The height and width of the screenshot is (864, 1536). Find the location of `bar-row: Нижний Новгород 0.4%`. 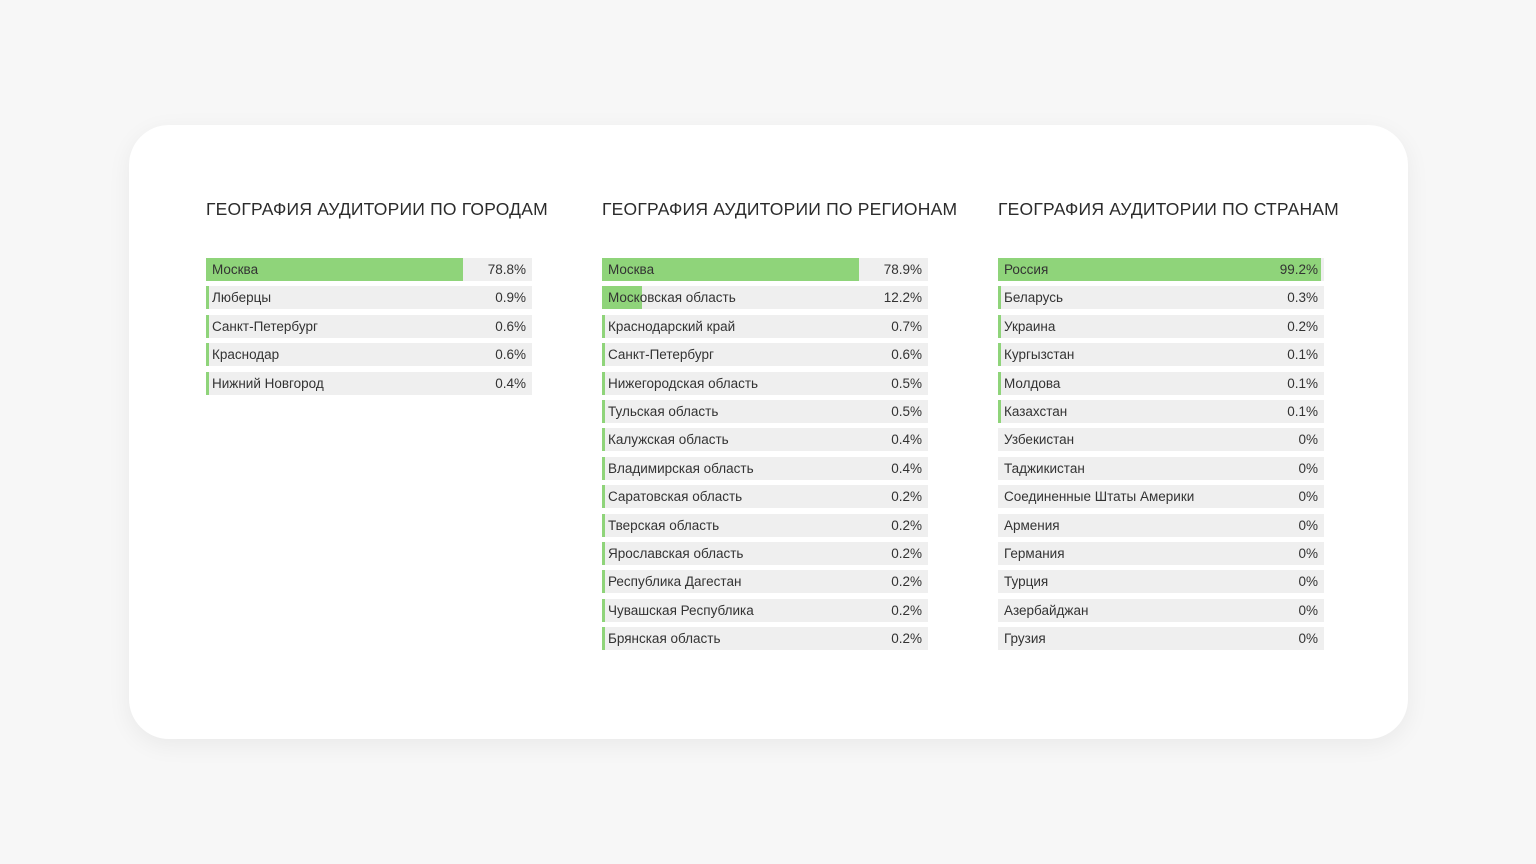

bar-row: Нижний Новгород 0.4% is located at coordinates (369, 383).